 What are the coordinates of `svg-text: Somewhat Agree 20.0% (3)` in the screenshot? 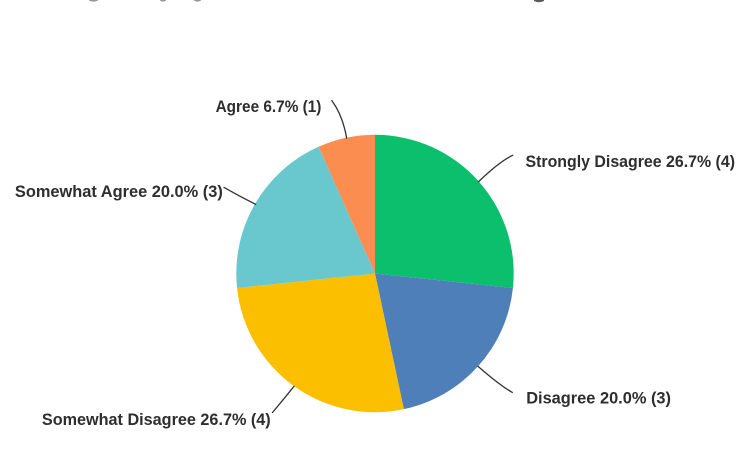 It's located at (119, 191).